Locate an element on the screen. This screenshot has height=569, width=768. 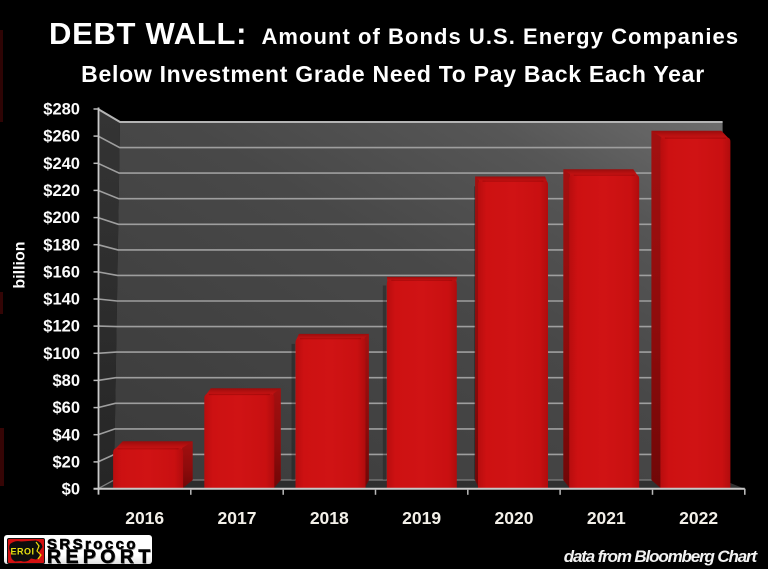
svg-text: 2018 is located at coordinates (329, 518).